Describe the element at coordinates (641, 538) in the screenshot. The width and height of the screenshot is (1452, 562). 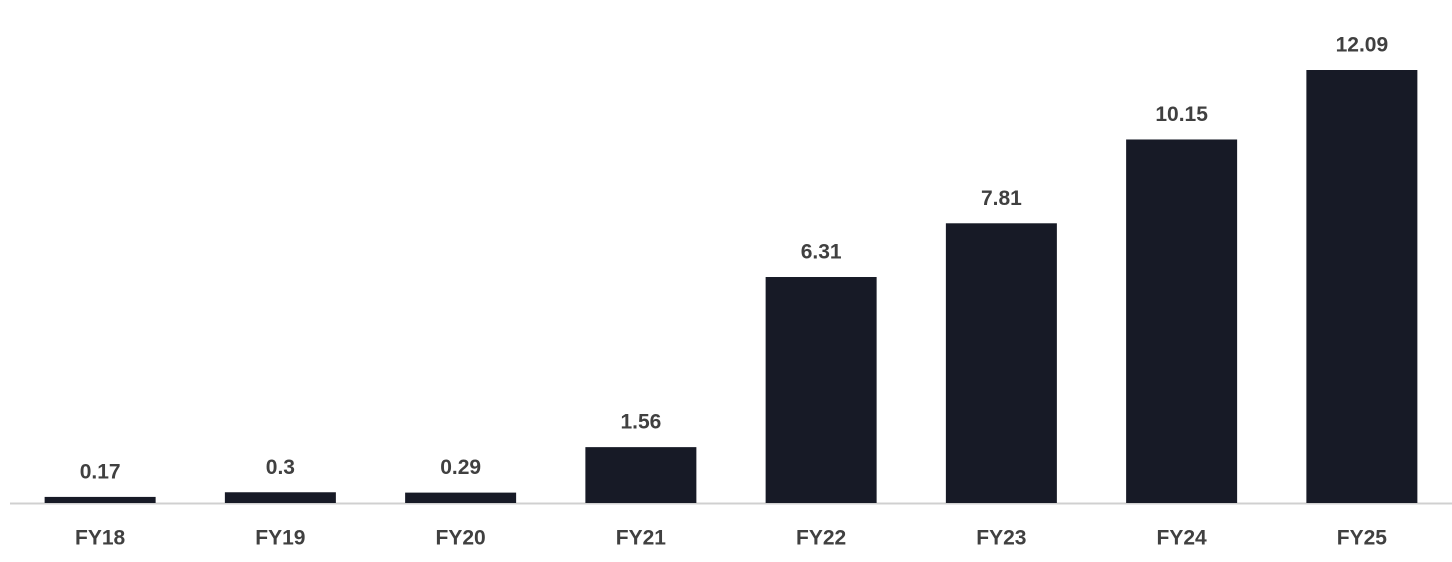
I see `x-tick-label: FY21` at that location.